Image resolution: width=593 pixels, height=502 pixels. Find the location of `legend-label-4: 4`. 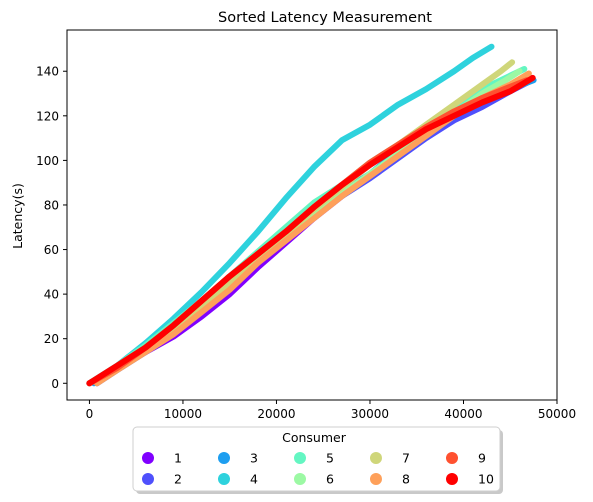

legend-label-4: 4 is located at coordinates (254, 479).